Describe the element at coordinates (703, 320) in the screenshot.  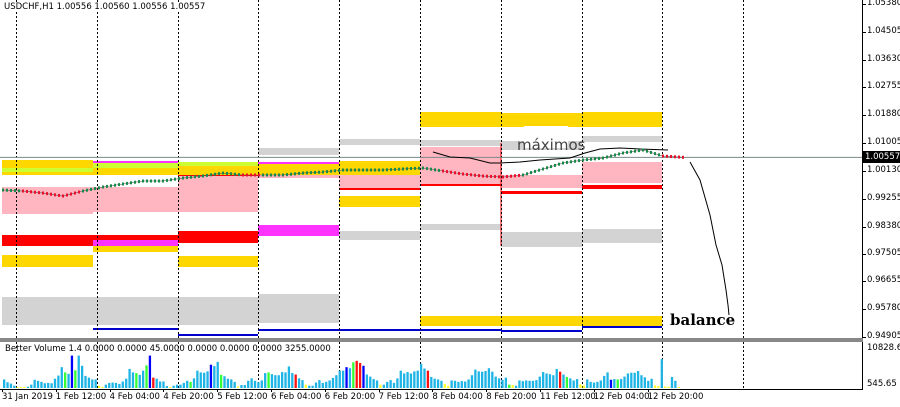
I see `balance-label: balance` at that location.